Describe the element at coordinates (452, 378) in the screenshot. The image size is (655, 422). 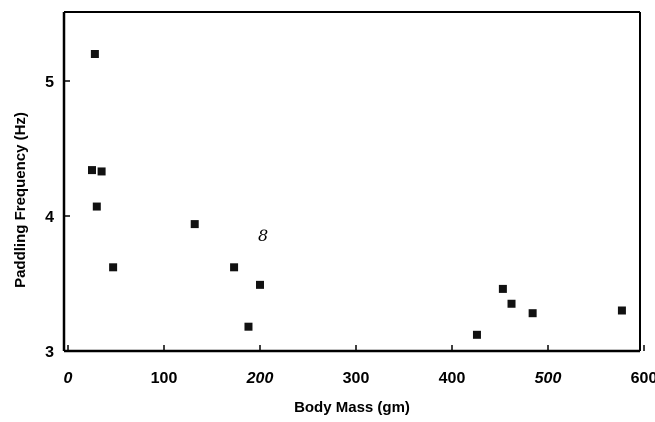
I see `x-tick-label: 400` at that location.